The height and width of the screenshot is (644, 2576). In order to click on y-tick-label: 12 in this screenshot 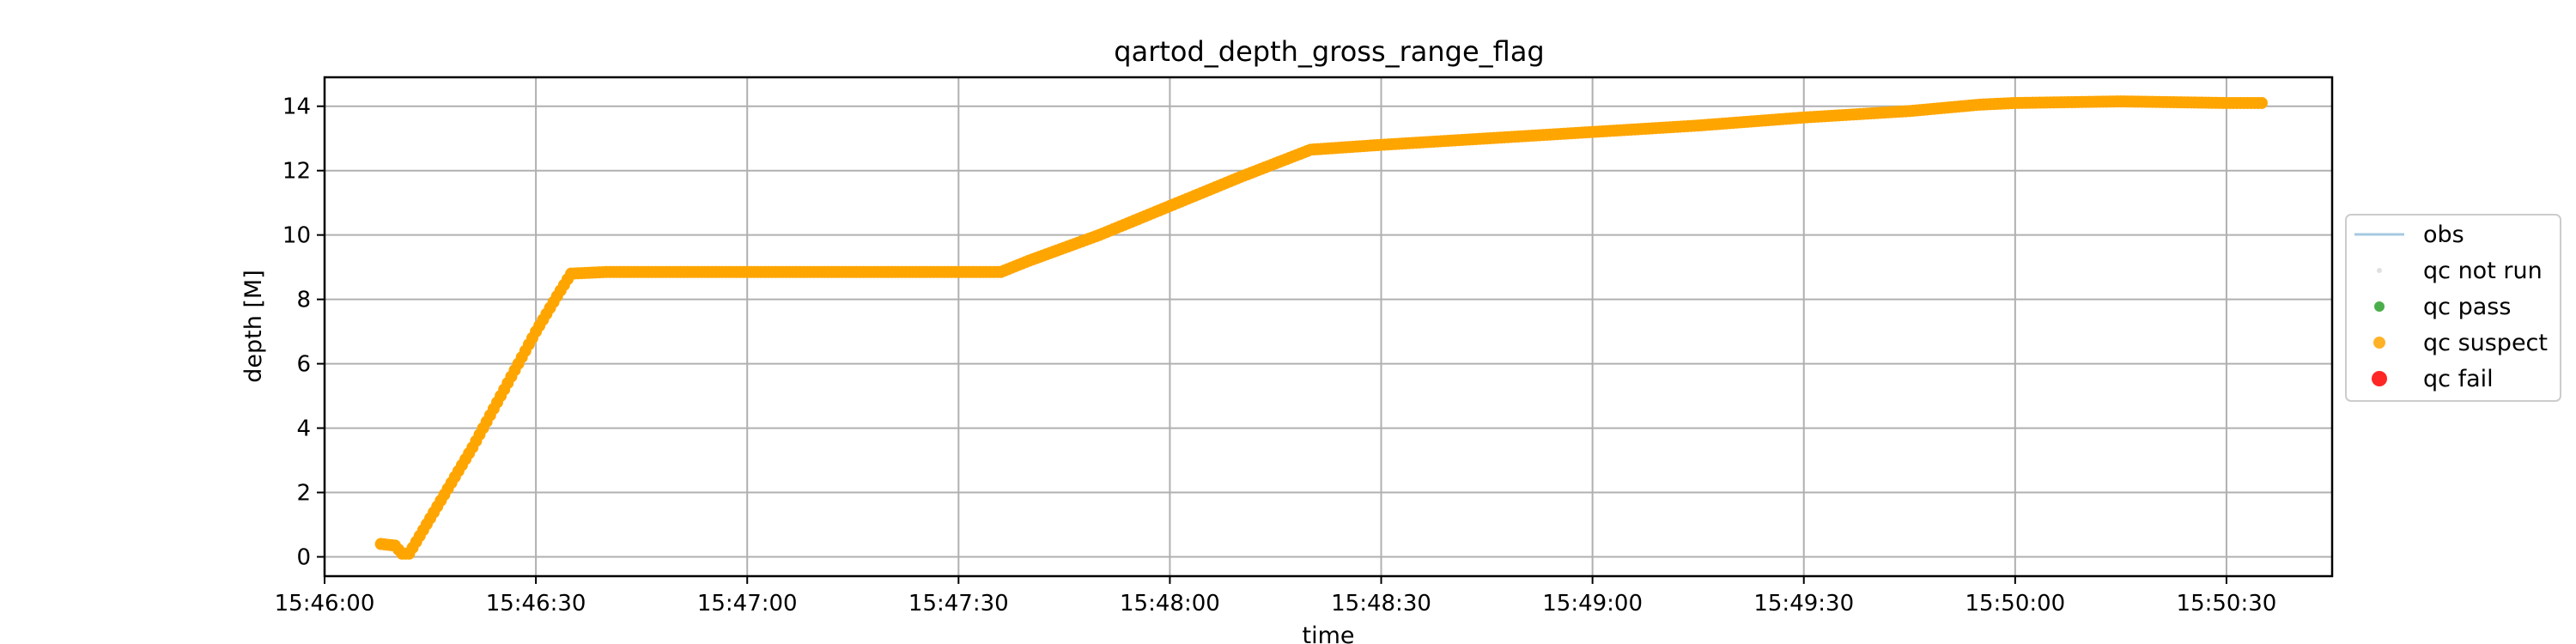, I will do `click(297, 172)`.